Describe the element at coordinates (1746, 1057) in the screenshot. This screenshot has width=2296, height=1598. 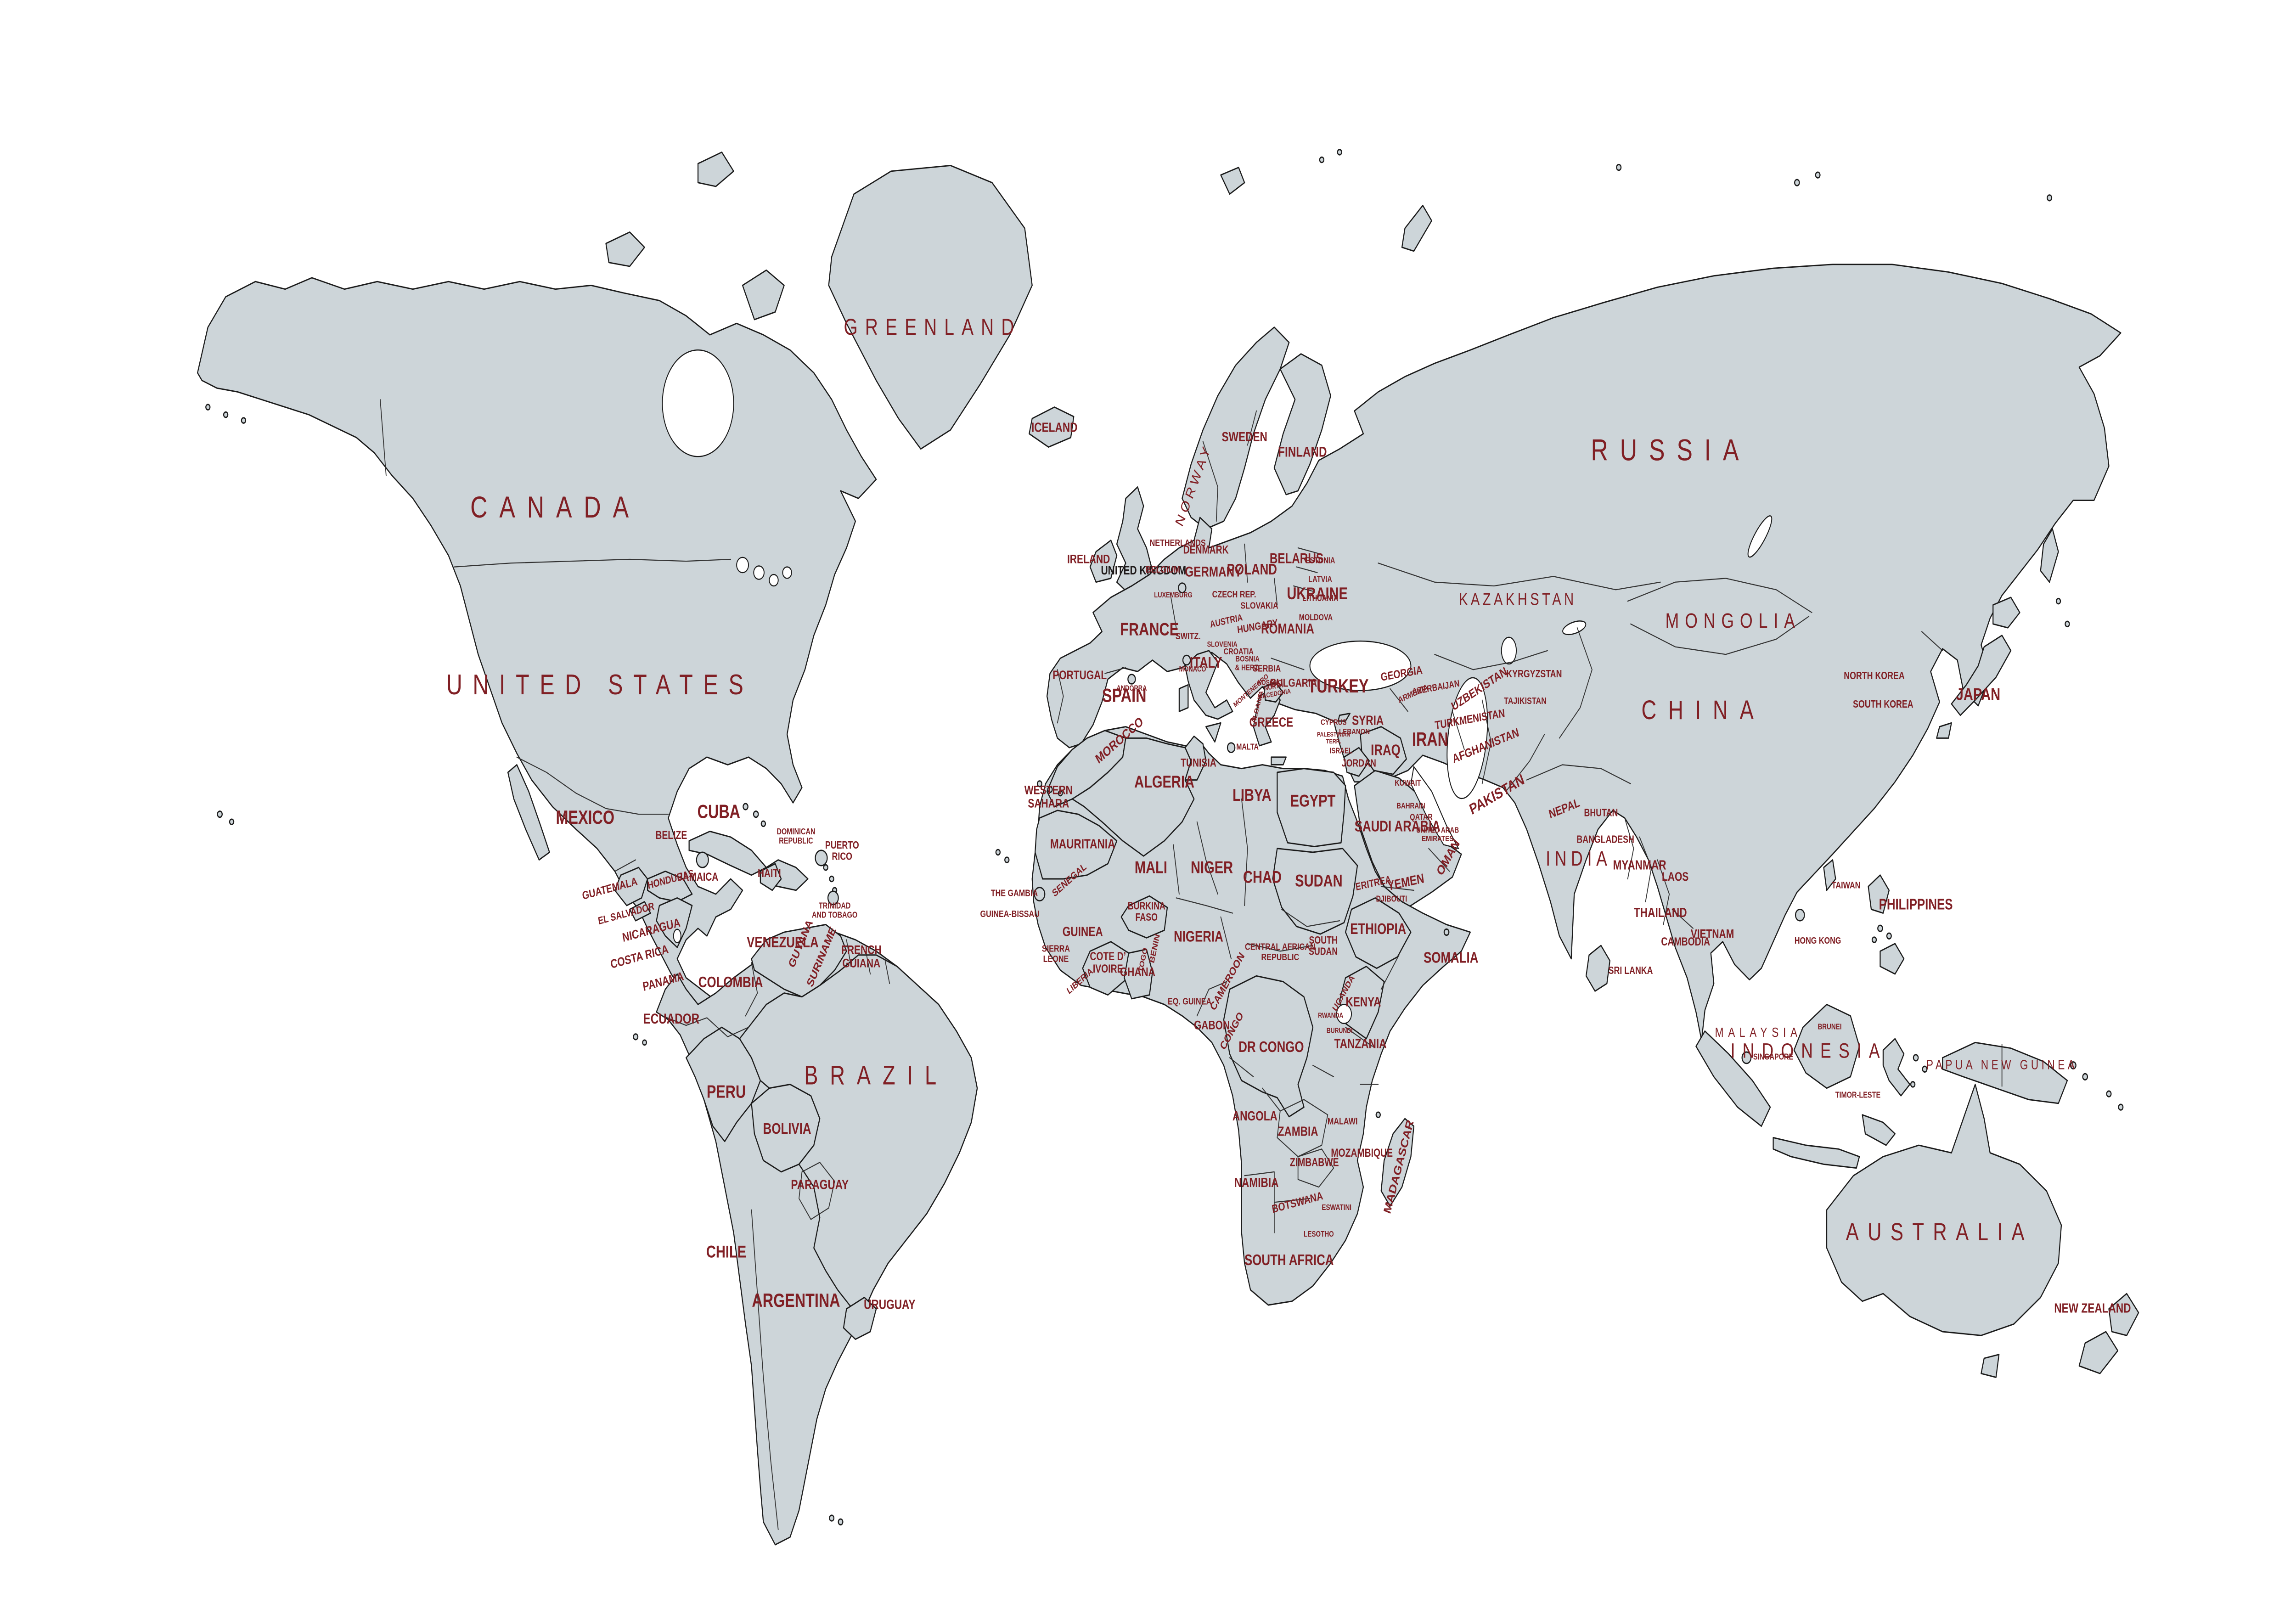
I see `marker-singapore` at that location.